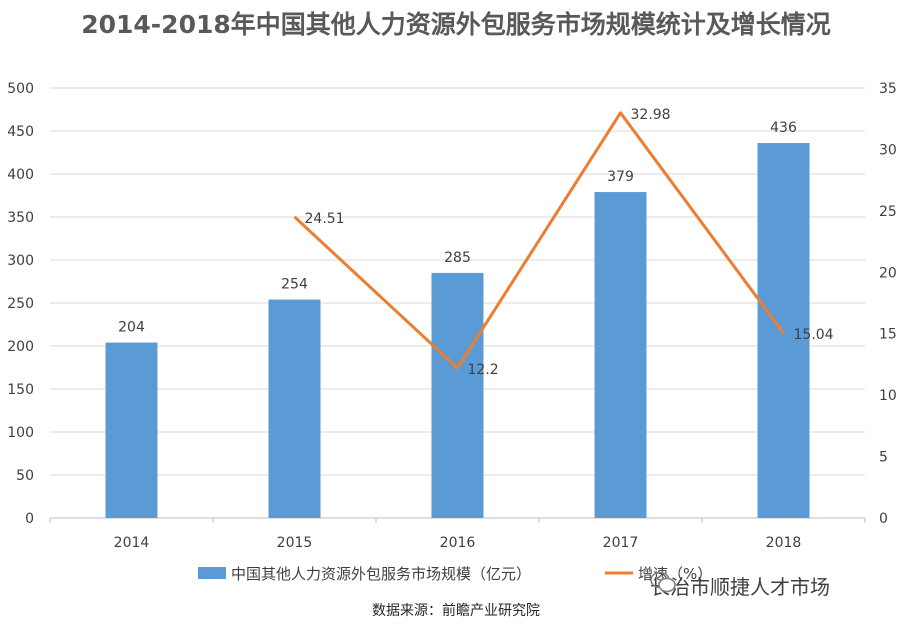 The image size is (912, 624). I want to click on wechat-icon, so click(663, 582).